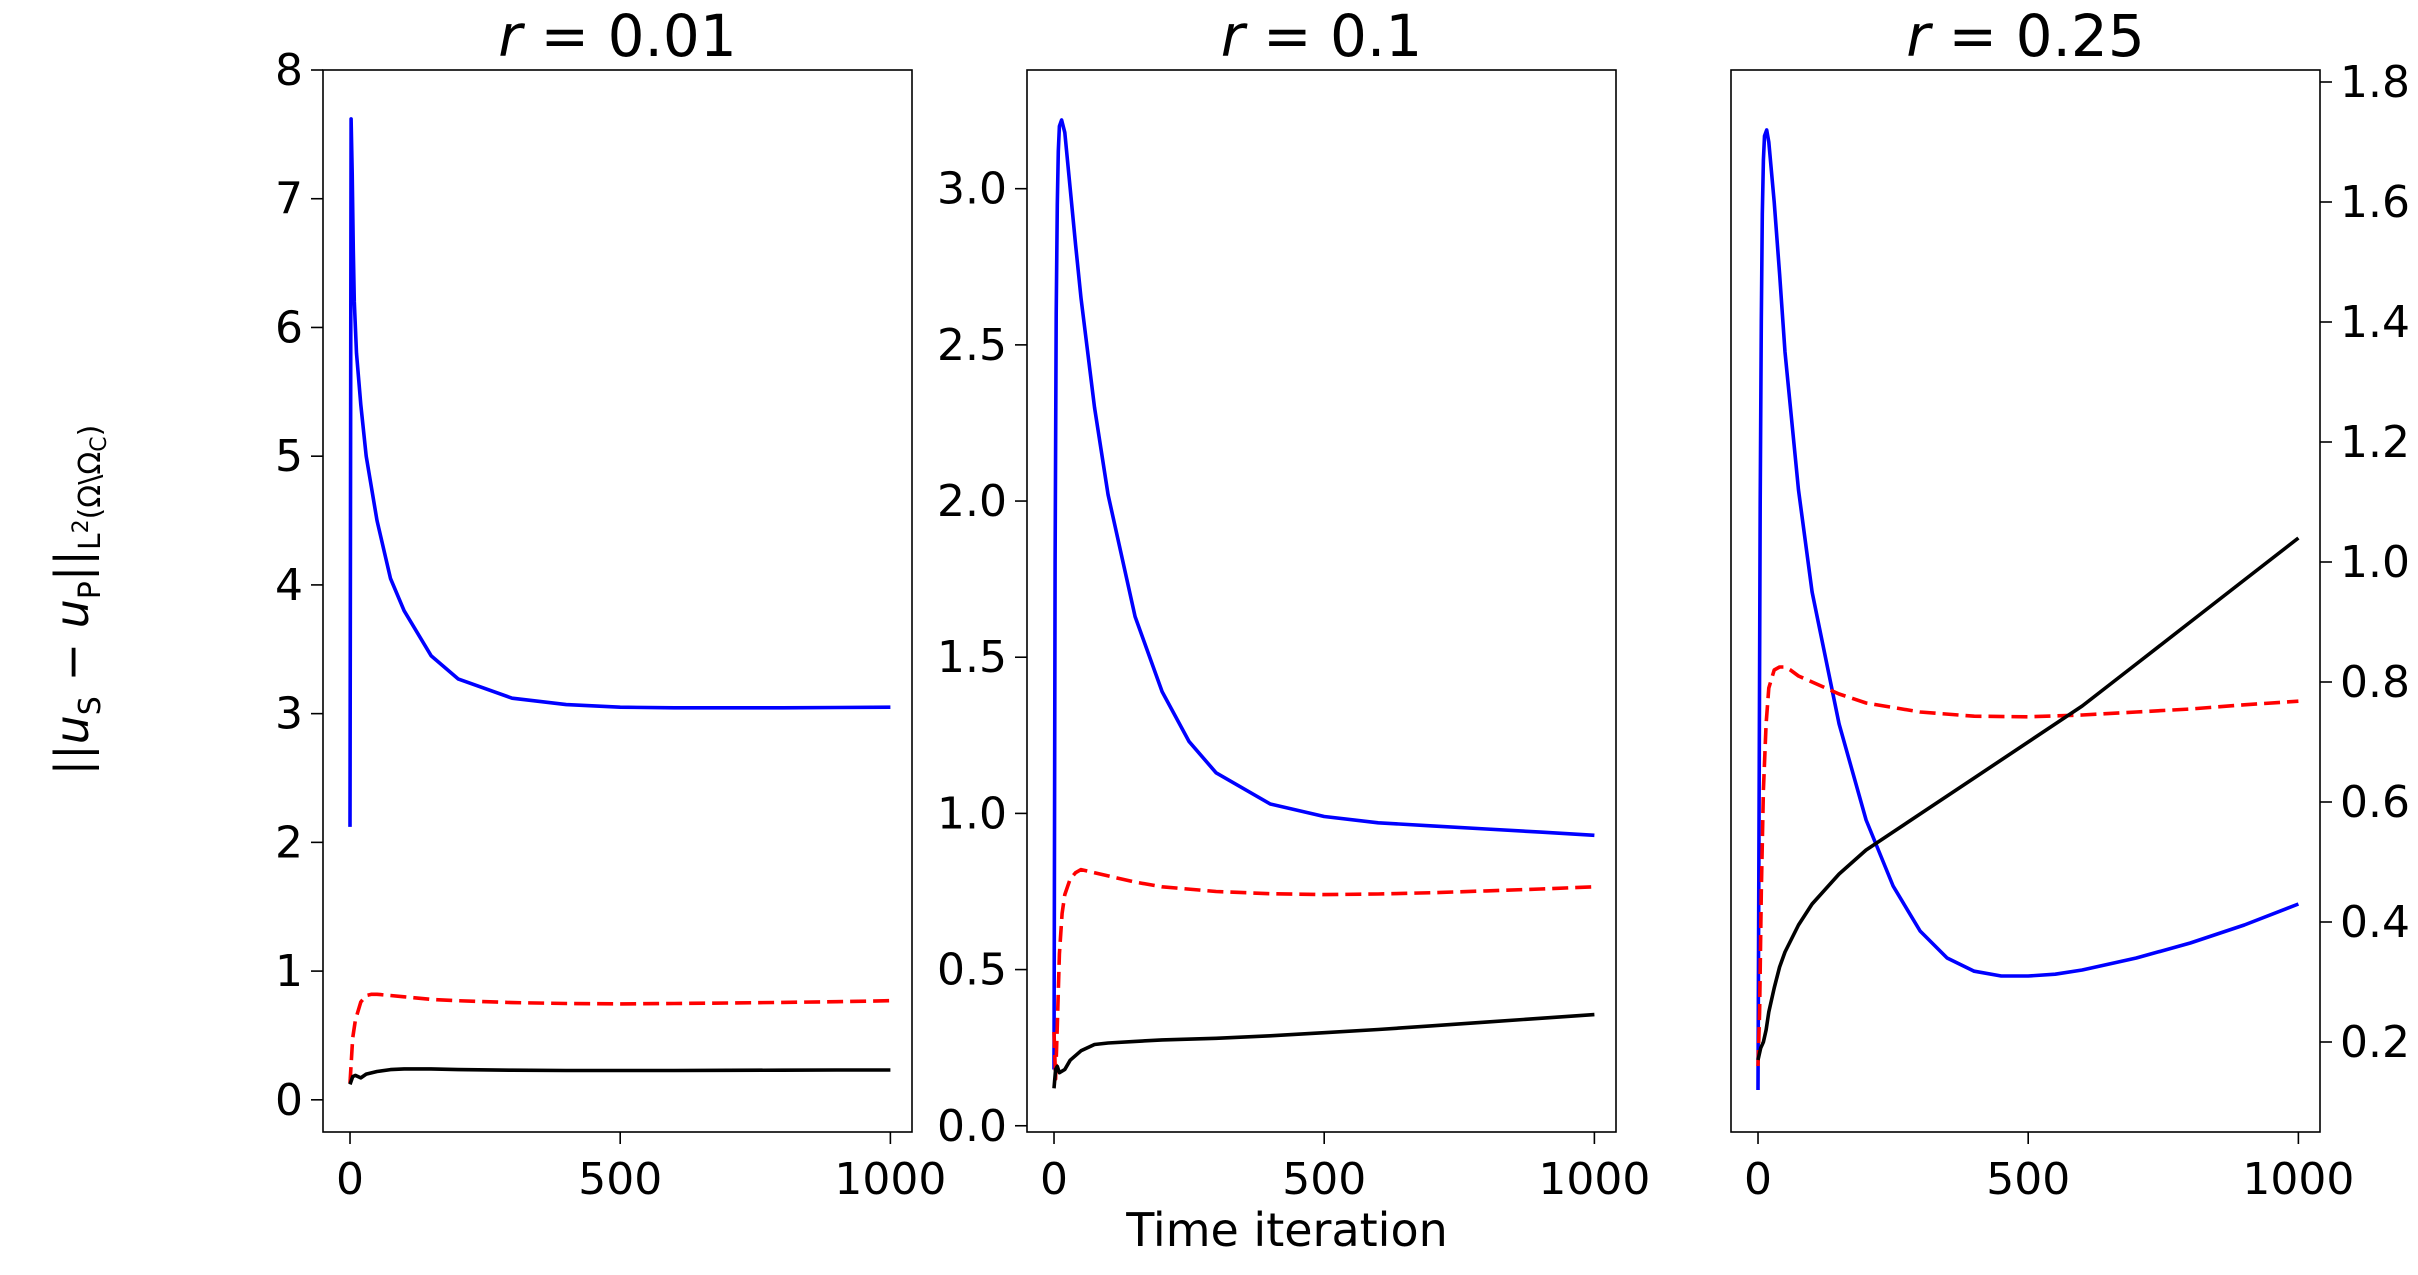  What do you see at coordinates (972, 657) in the screenshot?
I see `y-tick-label: 1.5` at bounding box center [972, 657].